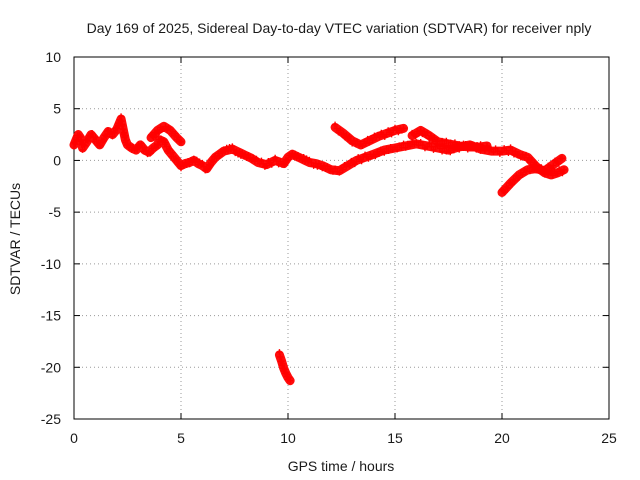 The image size is (640, 480). What do you see at coordinates (15, 239) in the screenshot?
I see `y-axis-label: SDTVAR / TECUs` at bounding box center [15, 239].